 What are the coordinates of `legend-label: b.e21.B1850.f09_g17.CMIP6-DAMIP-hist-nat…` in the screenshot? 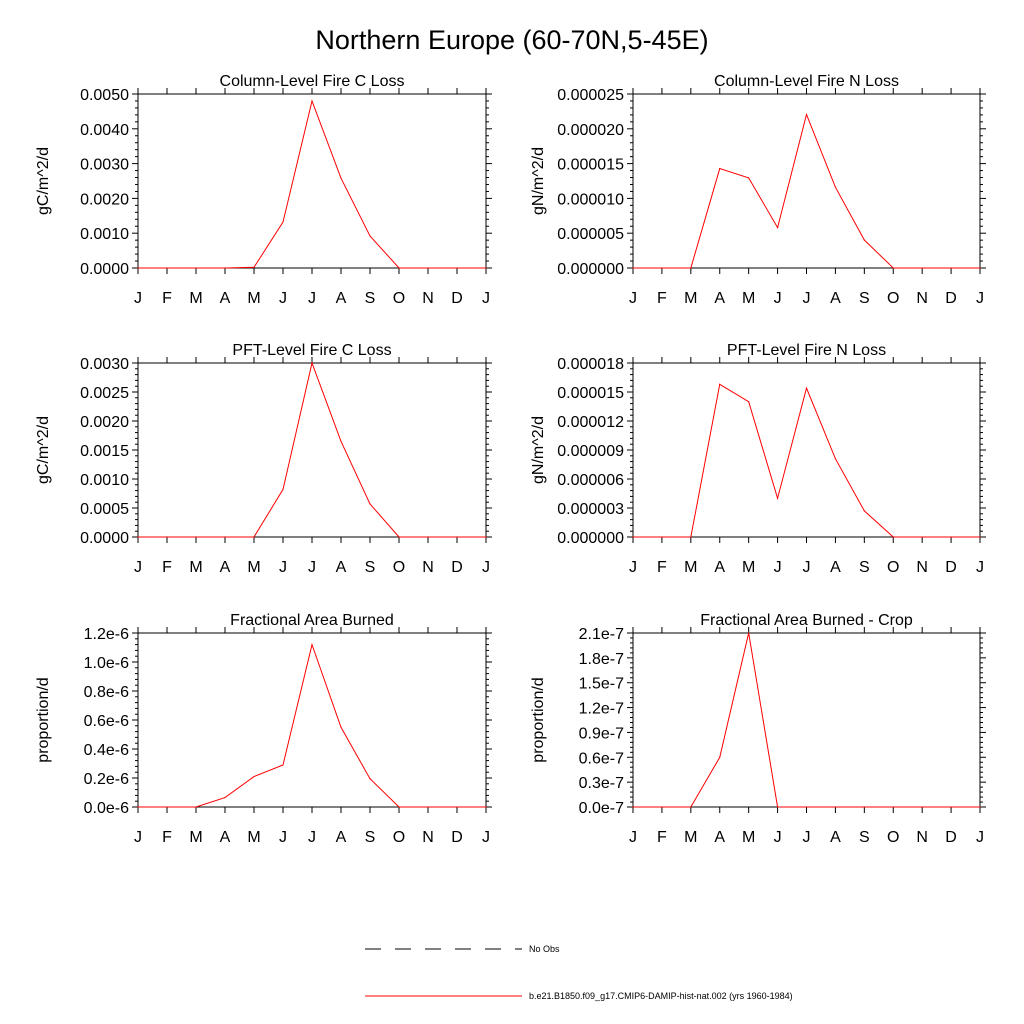 It's located at (661, 996).